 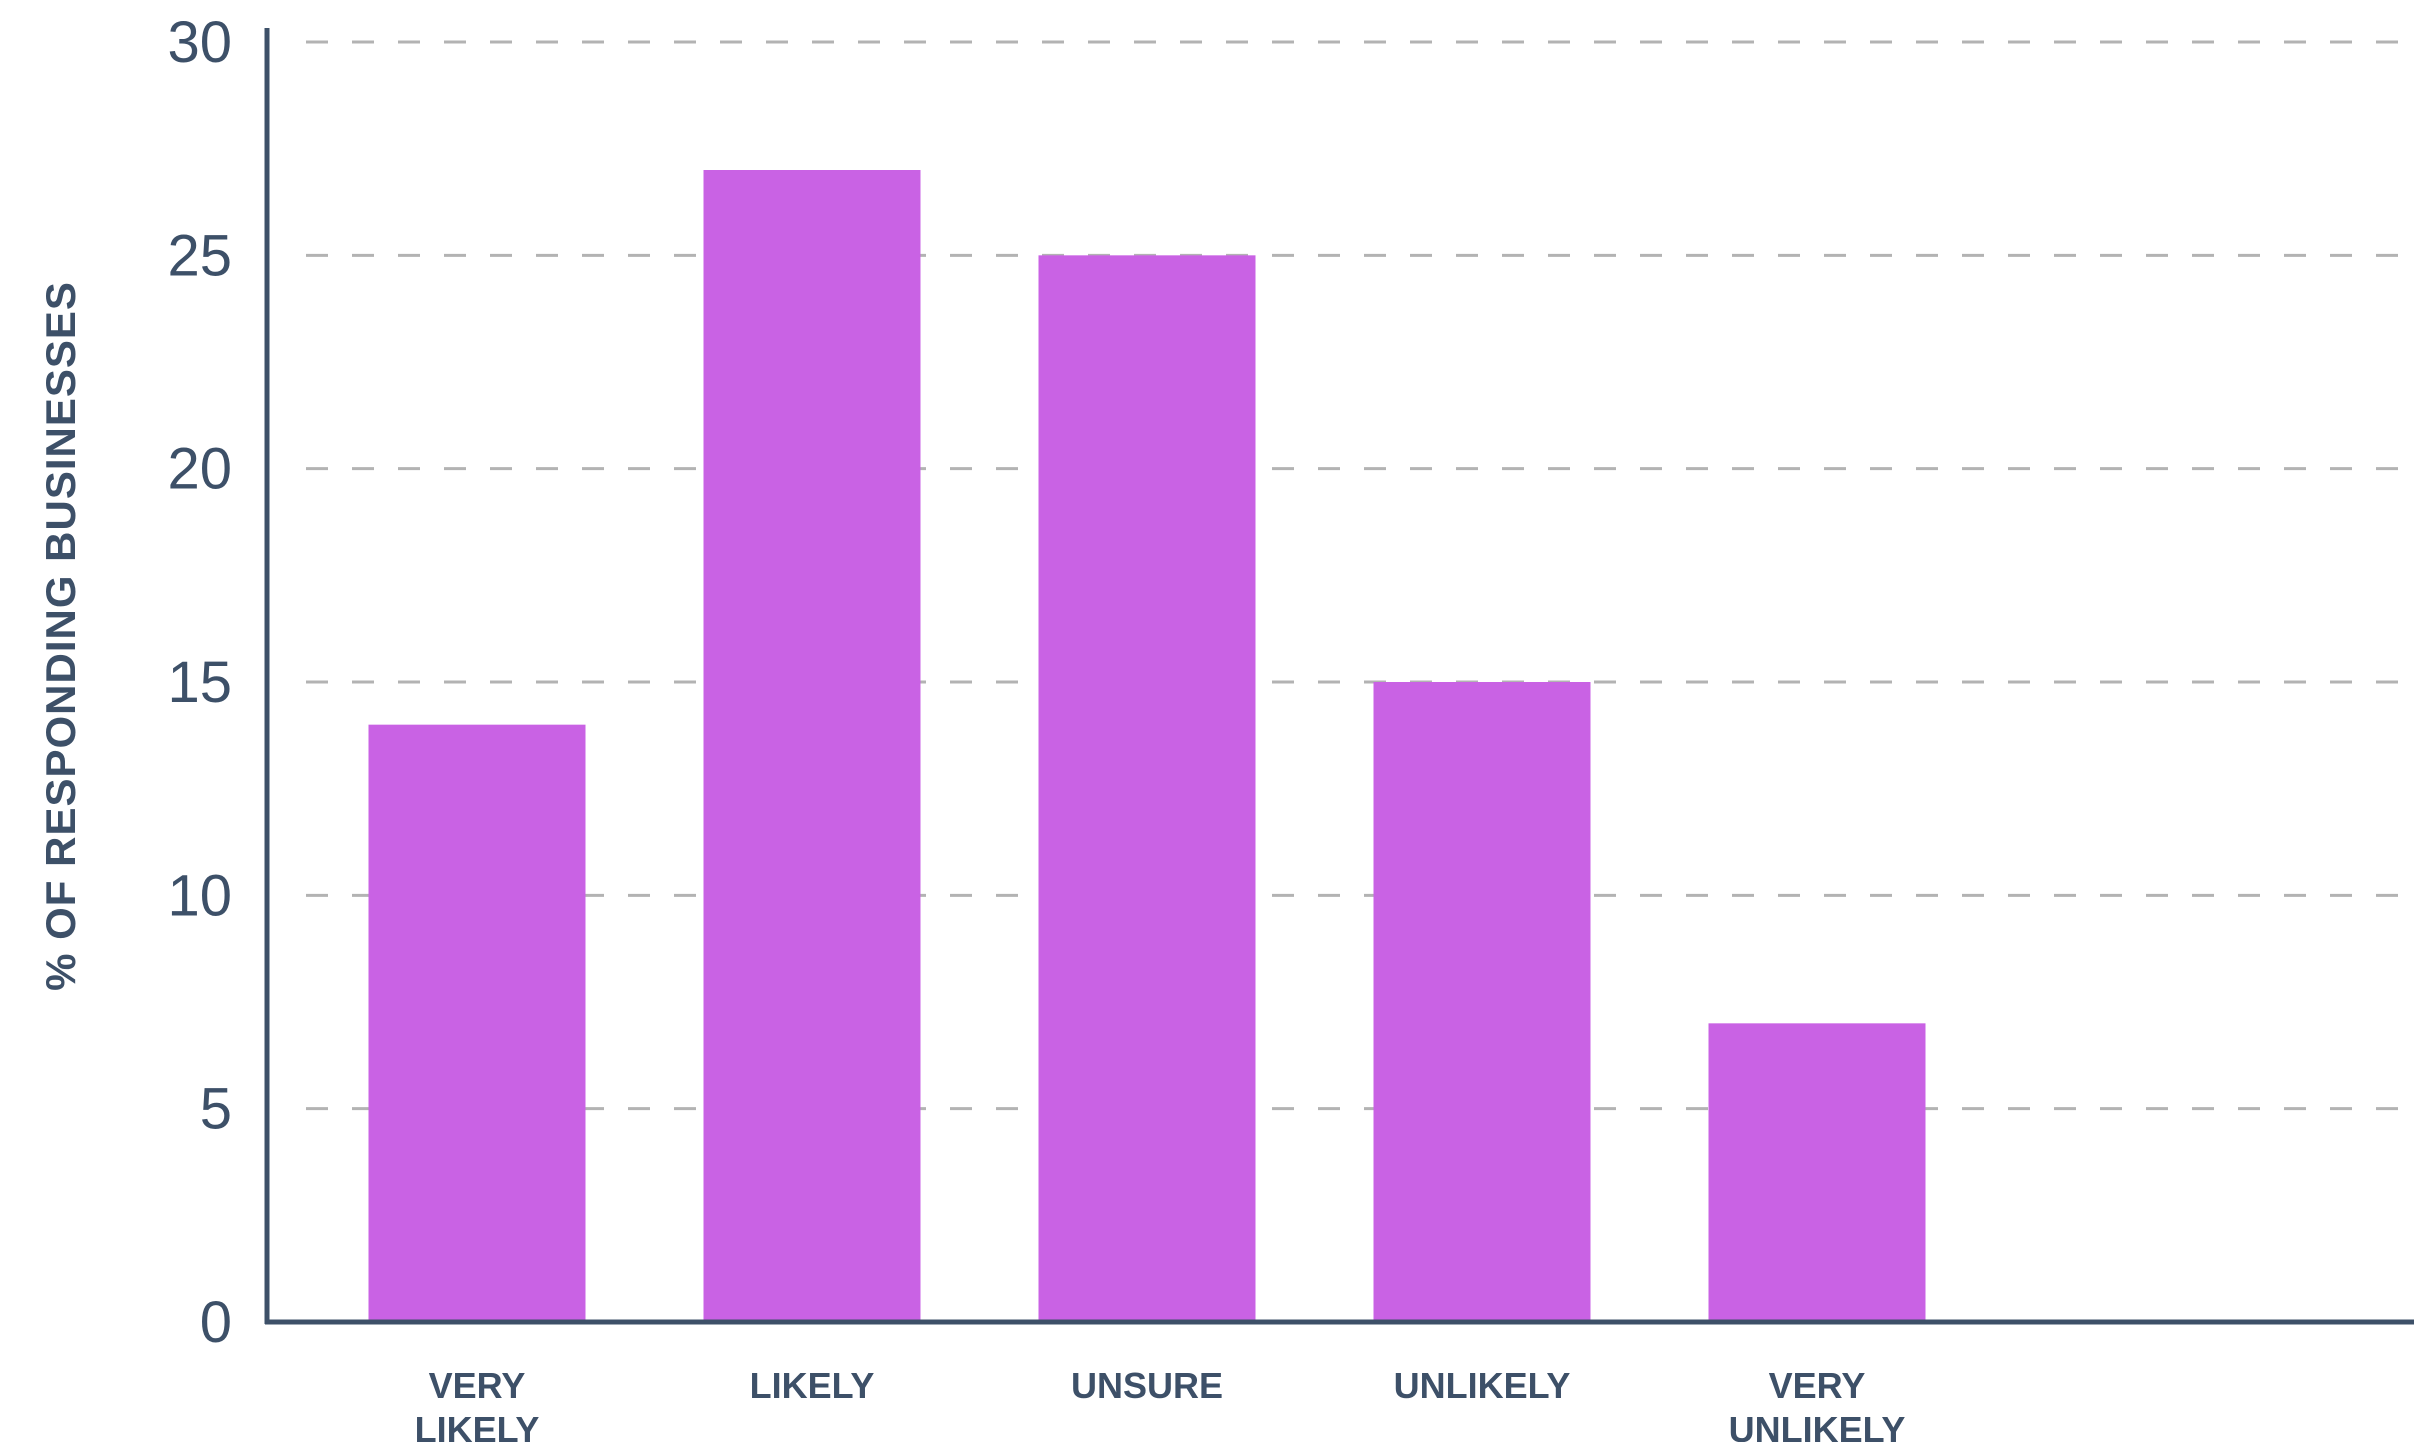 What do you see at coordinates (1482, 1385) in the screenshot?
I see `x-category-label: UNLIKELY` at bounding box center [1482, 1385].